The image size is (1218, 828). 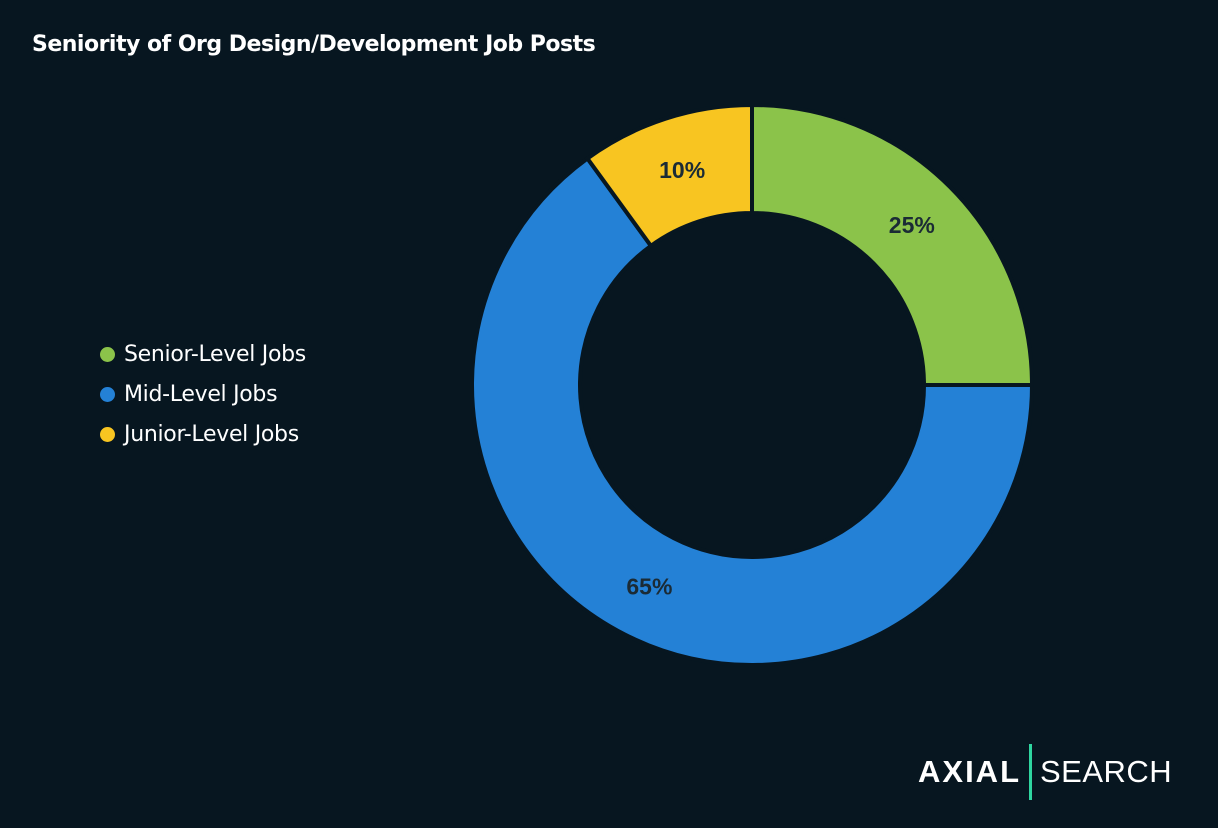 I want to click on donut-slice-junior, so click(x=669, y=175).